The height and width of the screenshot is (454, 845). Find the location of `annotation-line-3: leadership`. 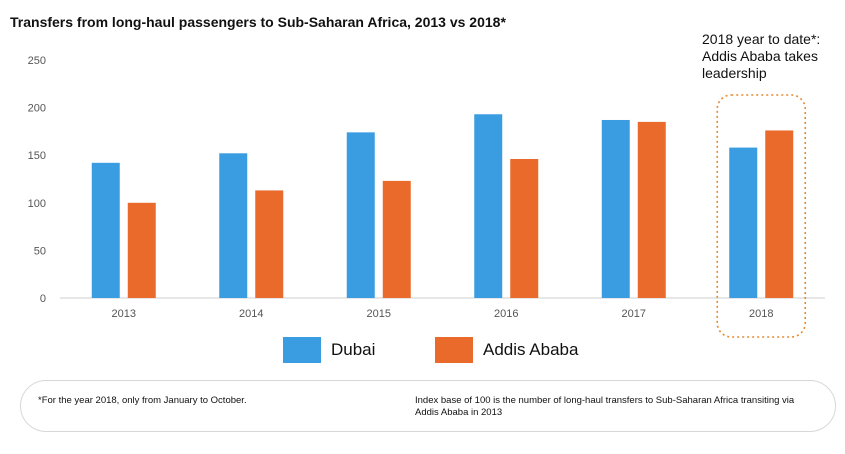

annotation-line-3: leadership is located at coordinates (734, 73).